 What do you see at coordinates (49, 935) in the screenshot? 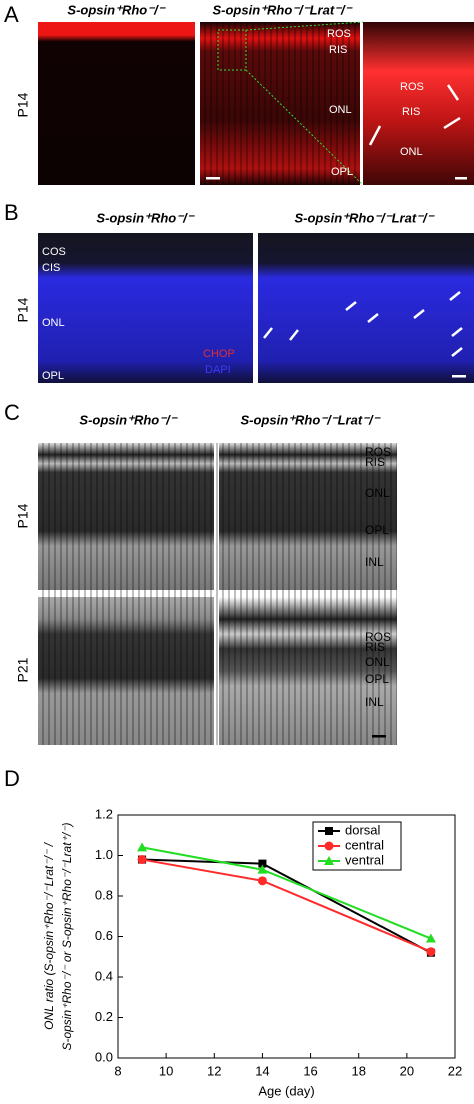
I see `y-axis-label: ONL ratio (S-opsin⁺Rho⁻/⁻Lrat⁻/⁻ /` at bounding box center [49, 935].